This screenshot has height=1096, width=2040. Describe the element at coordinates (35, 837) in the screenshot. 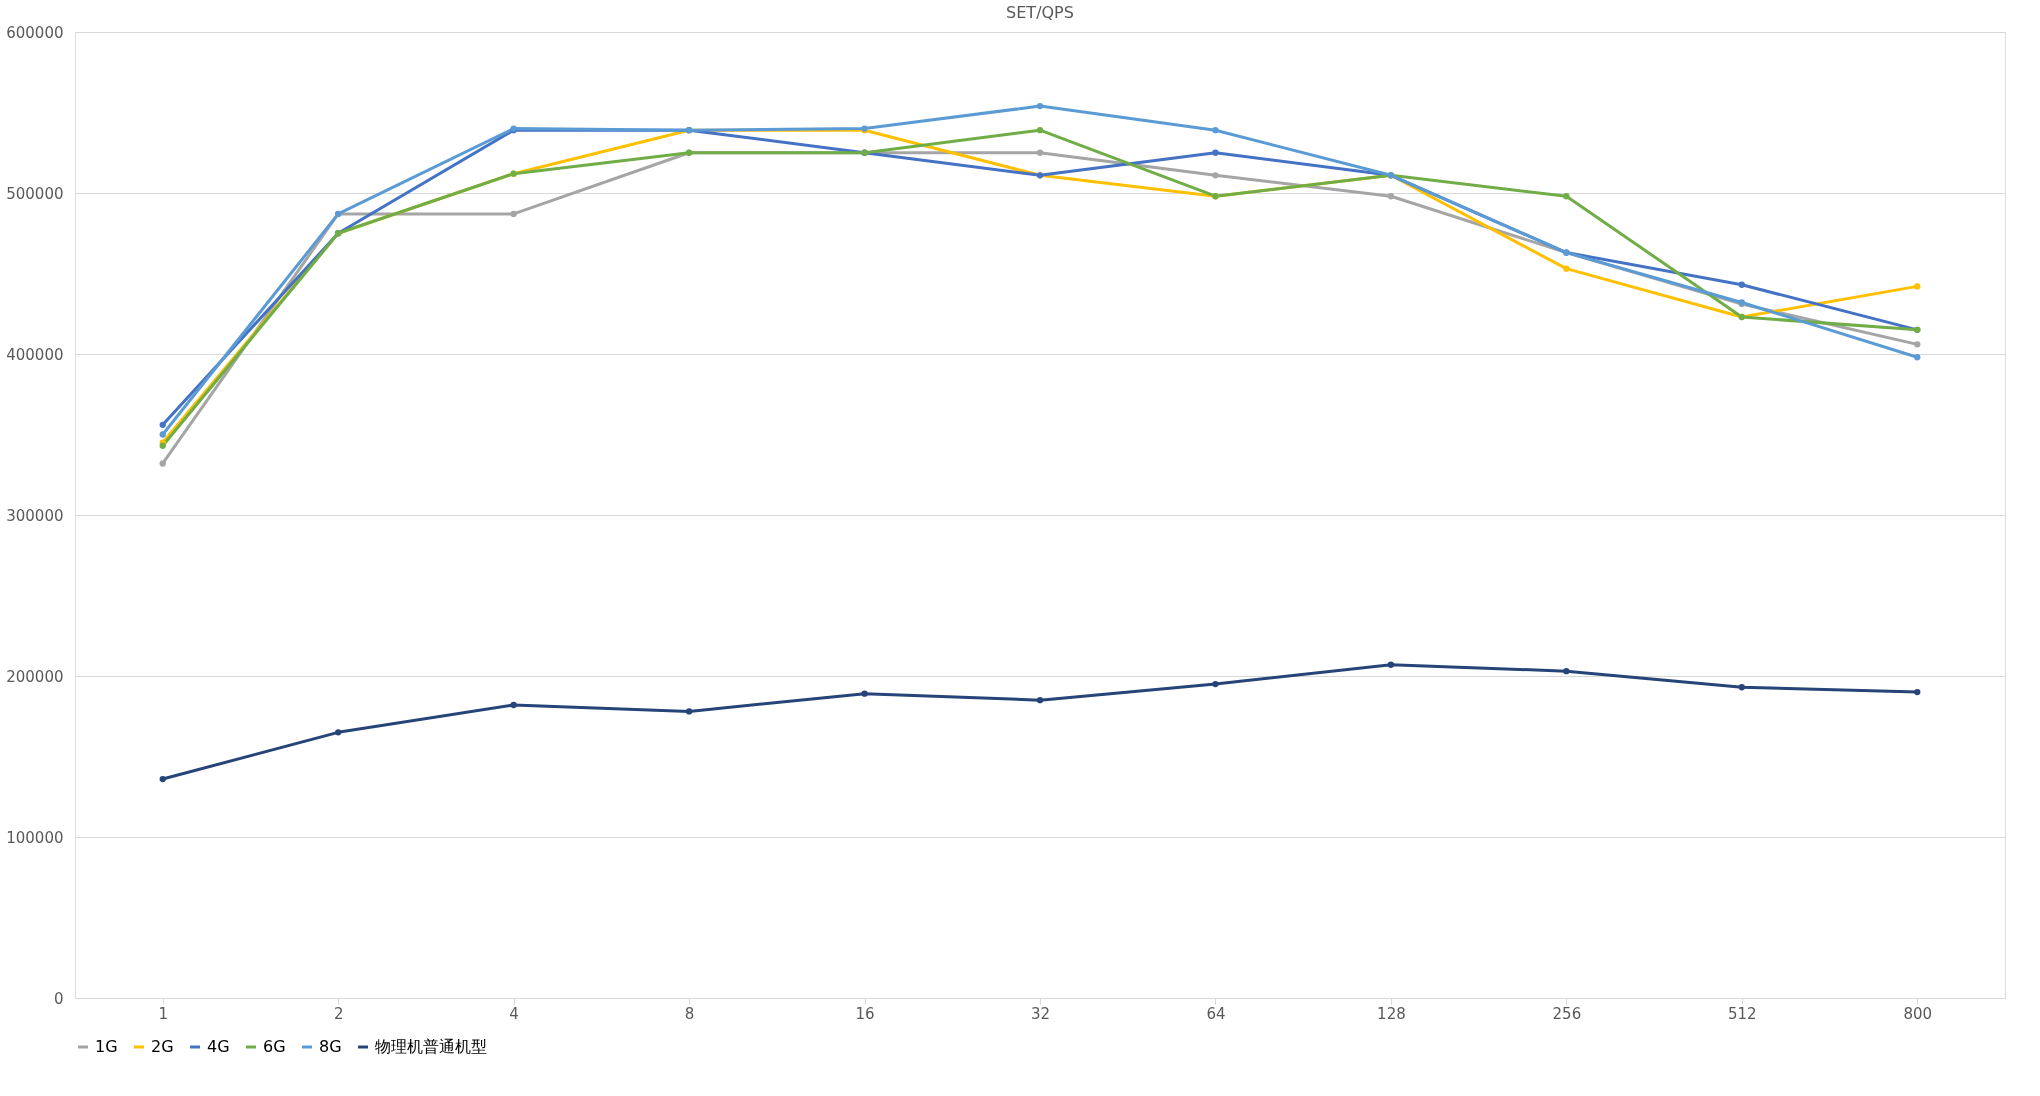

I see `y-tick-label: 100000` at that location.